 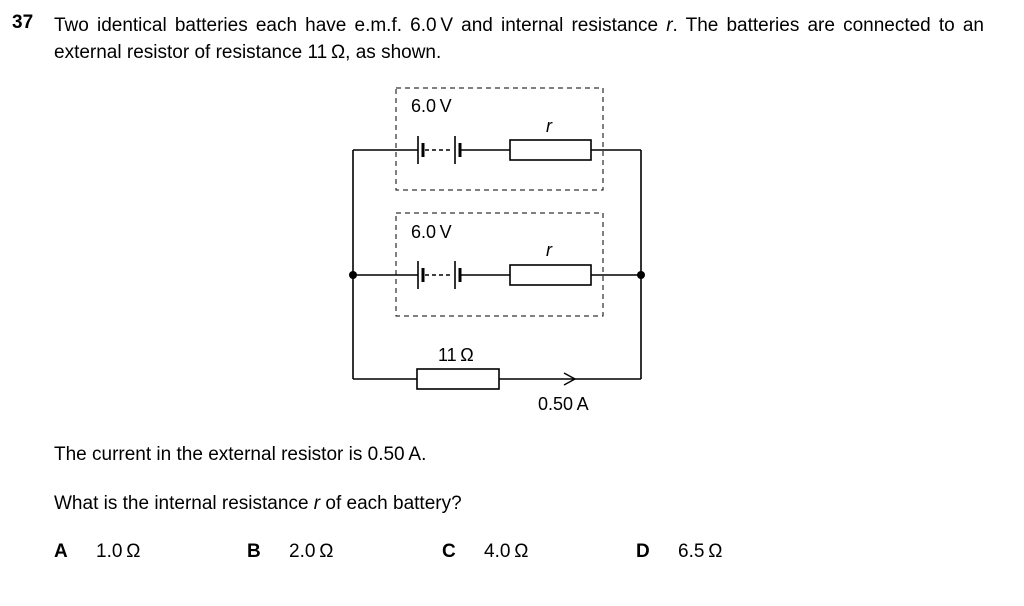 I want to click on prompt-part1: What is the internal resistance, so click(x=184, y=503).